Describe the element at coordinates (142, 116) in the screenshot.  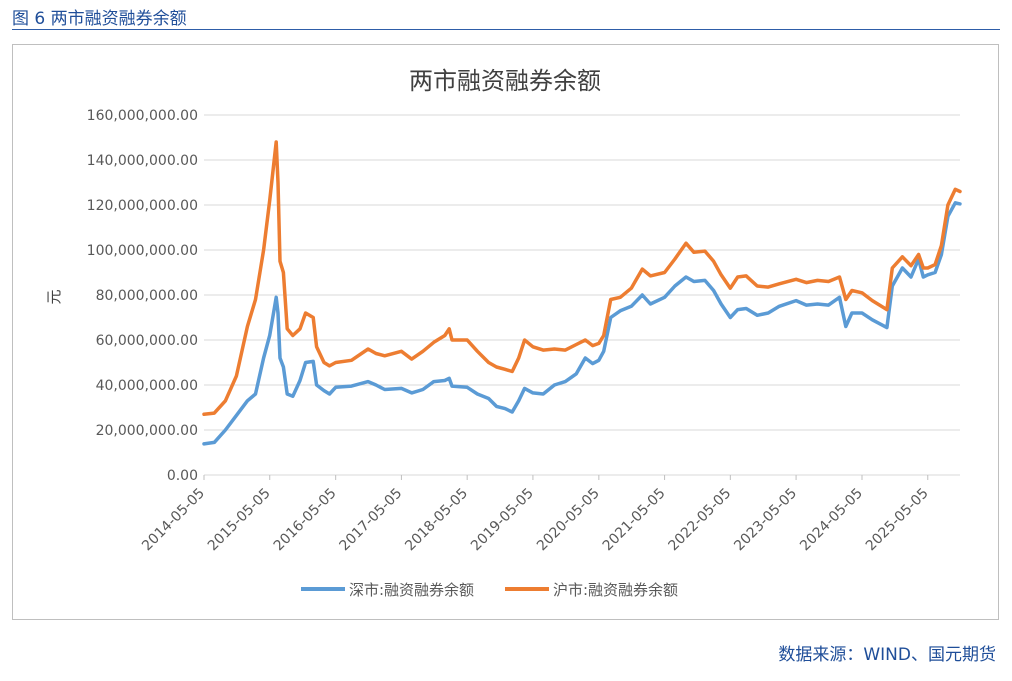
I see `y-tick-label: 160,000,000.00` at that location.